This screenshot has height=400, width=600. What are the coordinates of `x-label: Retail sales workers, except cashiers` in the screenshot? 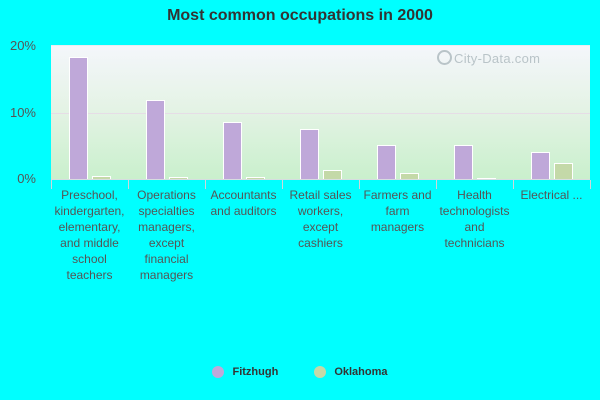 It's located at (320, 219).